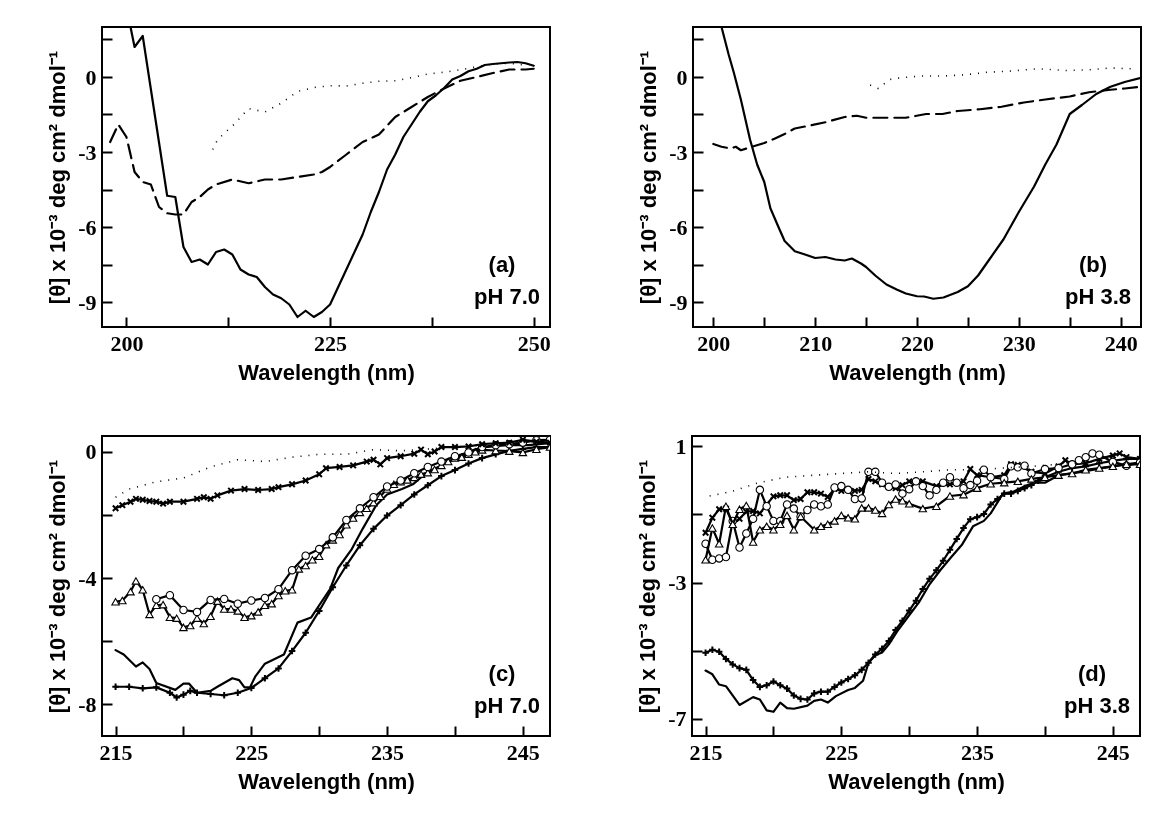  I want to click on y-tick-label: -4, so click(87, 578).